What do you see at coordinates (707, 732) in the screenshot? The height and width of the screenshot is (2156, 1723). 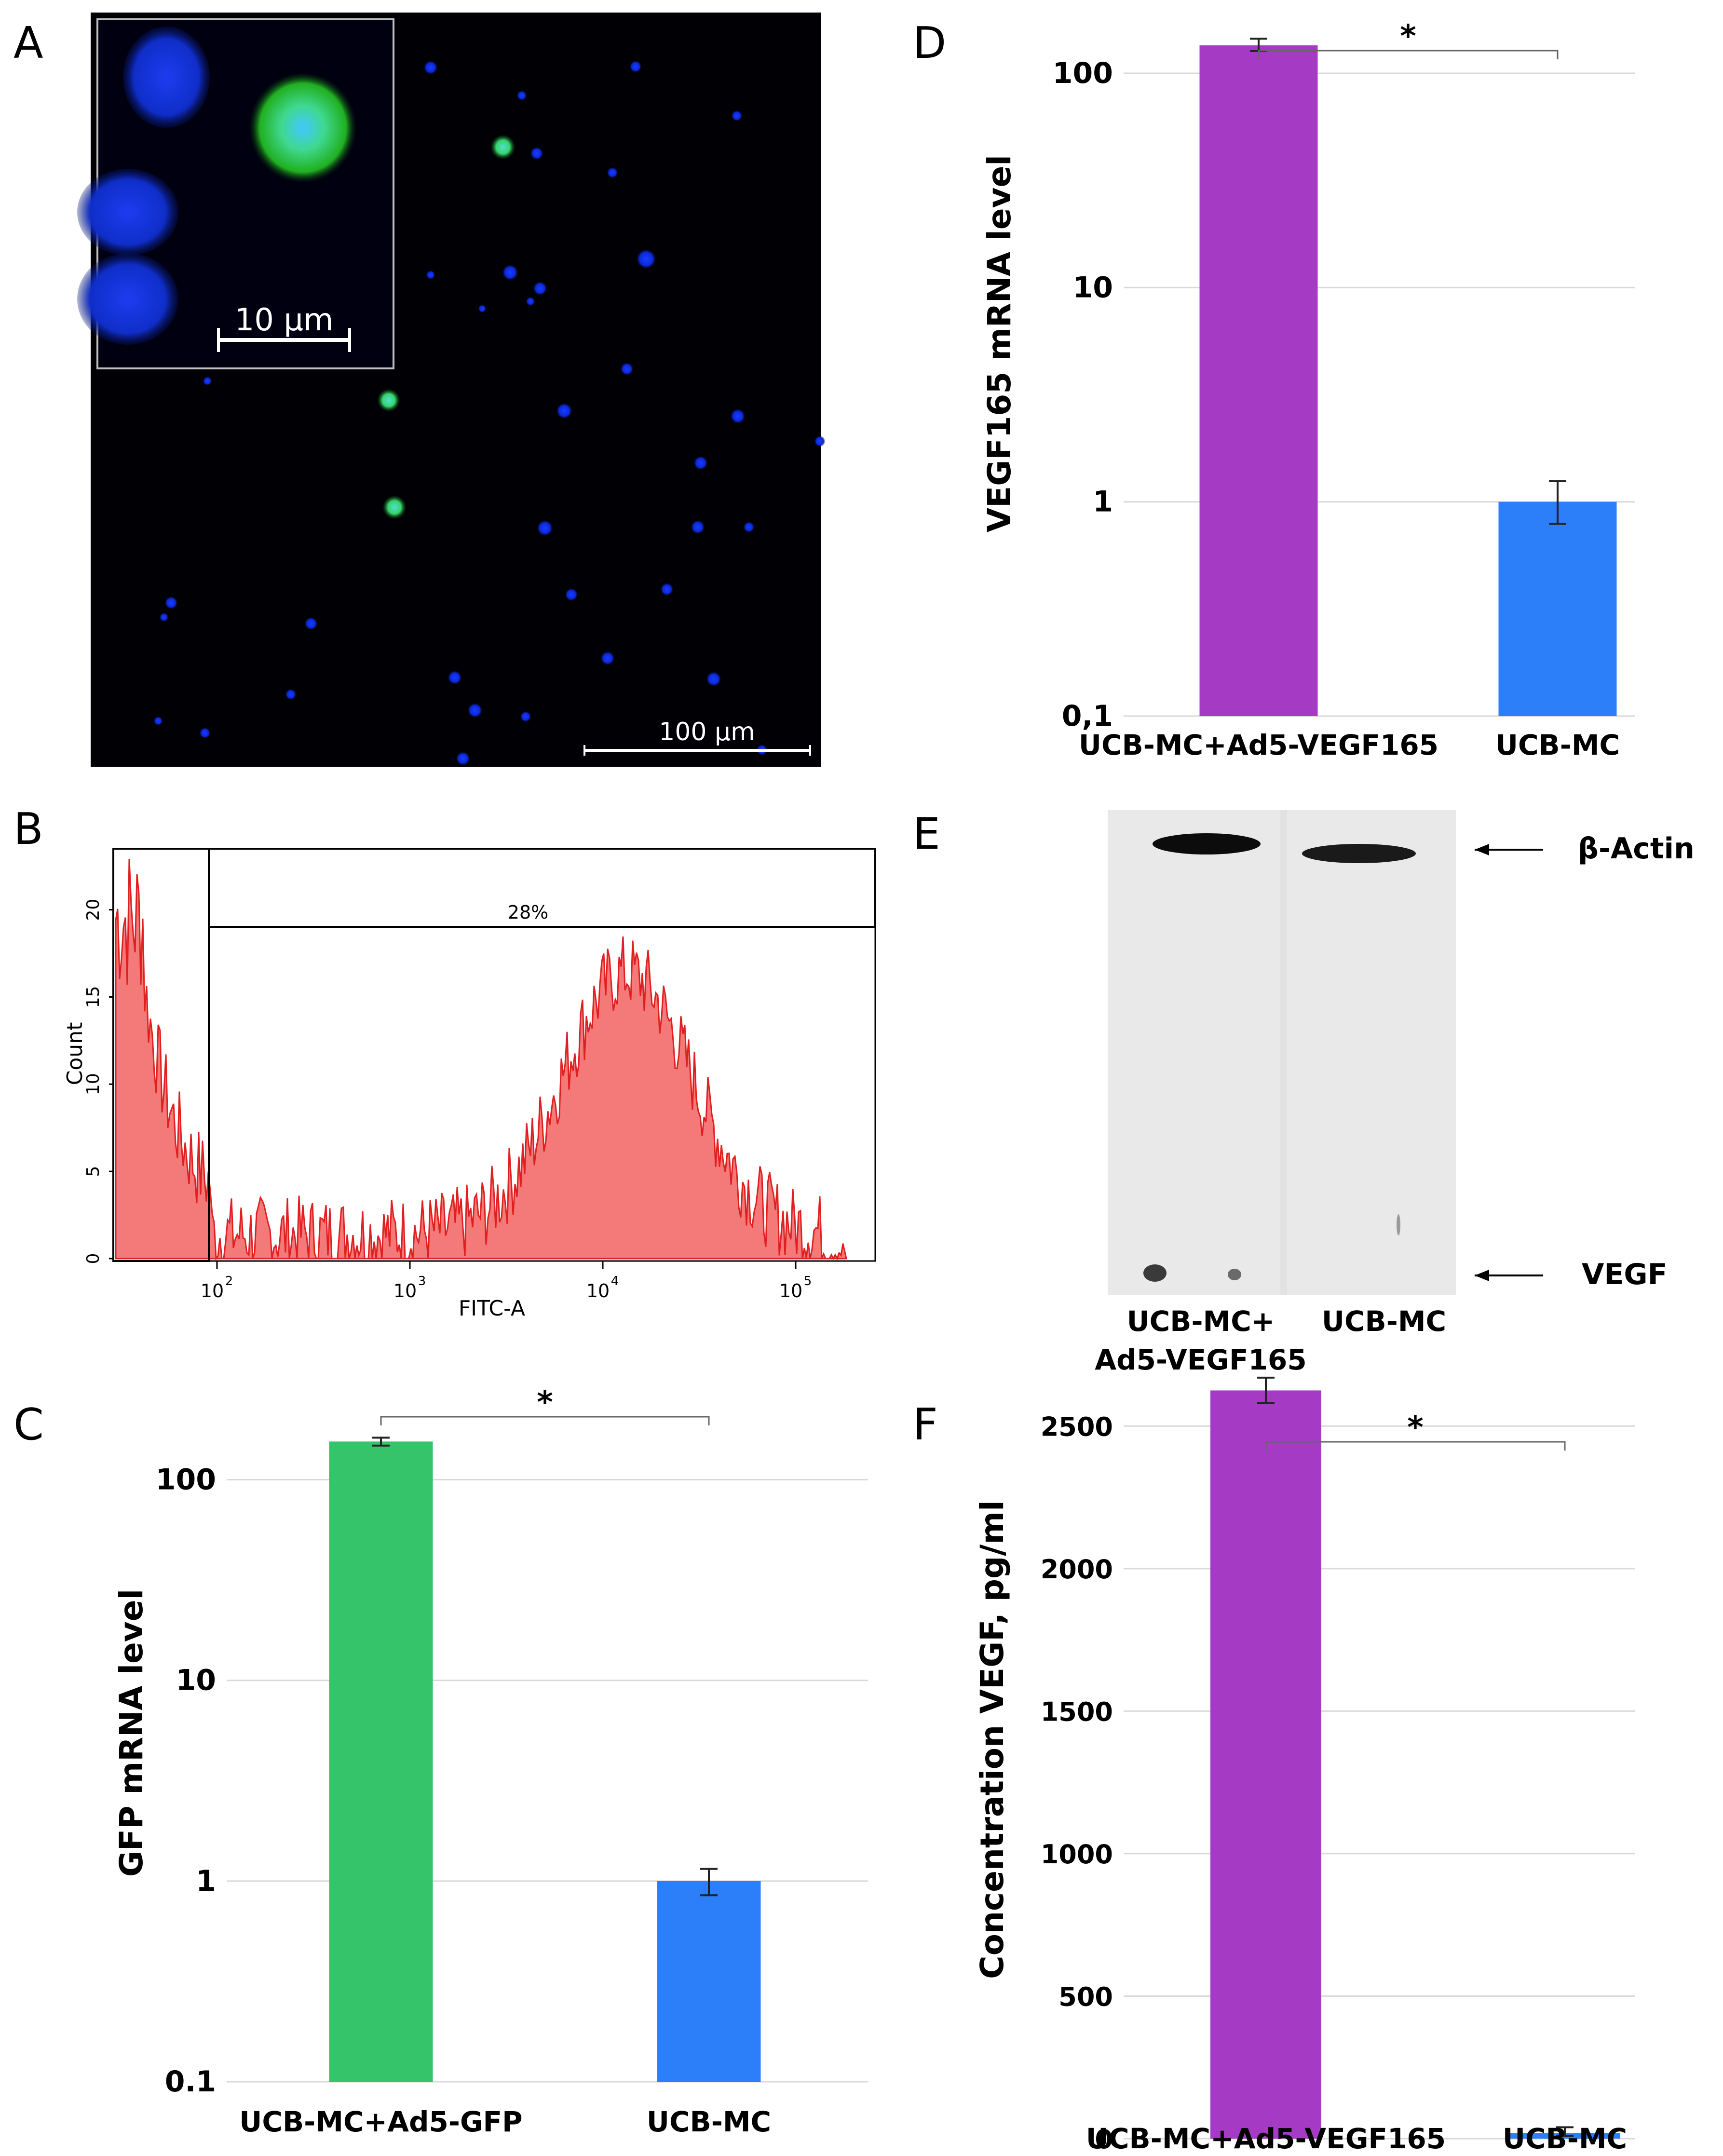 I see `main-scale-label: 100 µm` at bounding box center [707, 732].